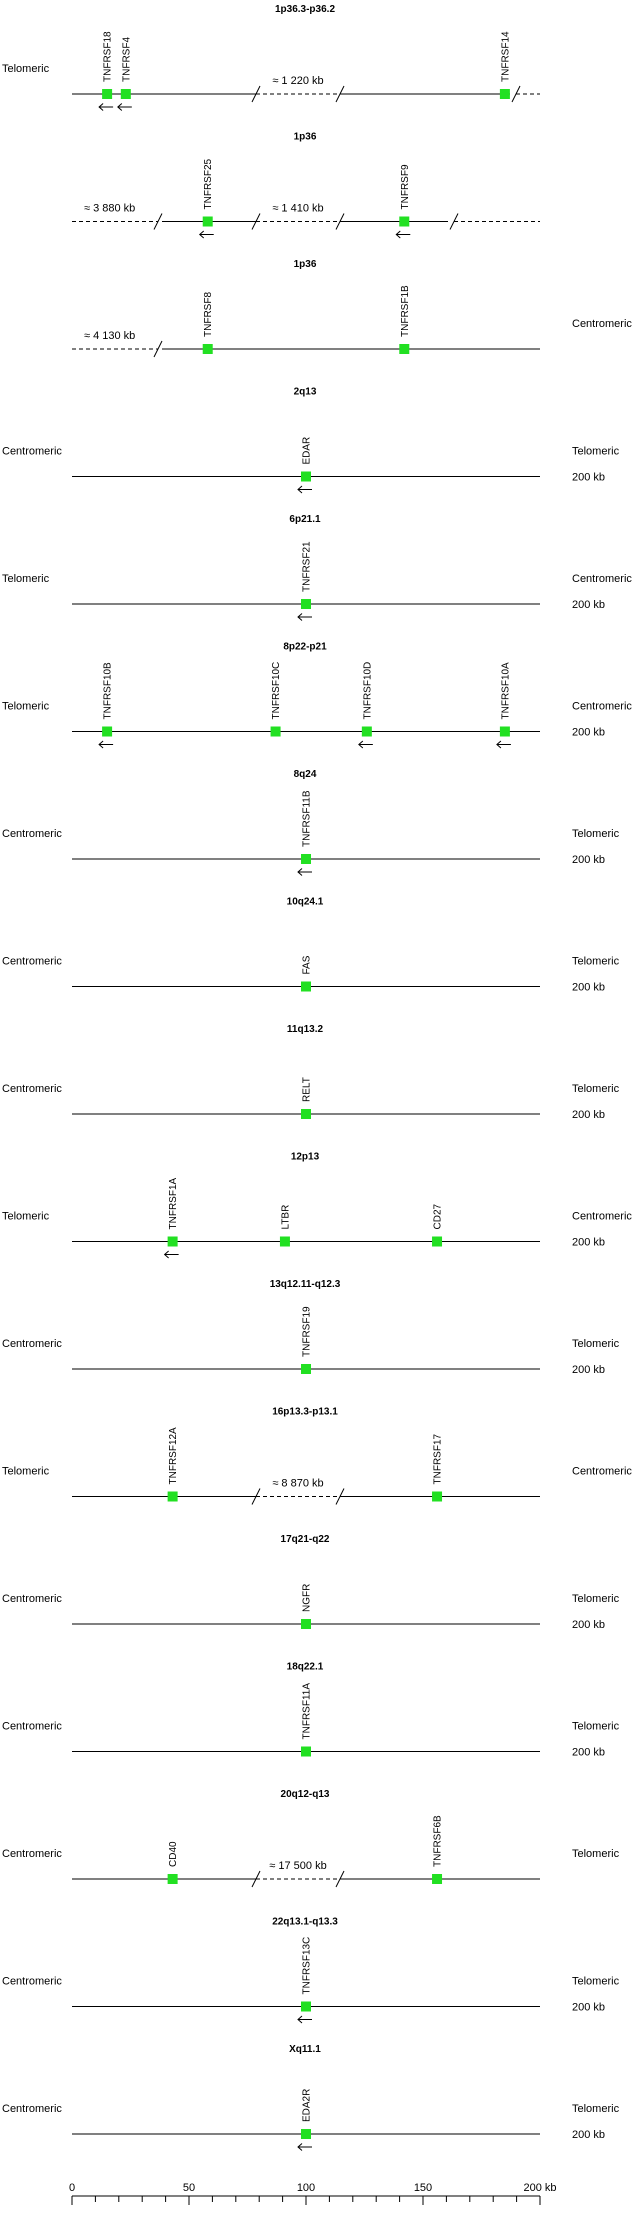 Image resolution: width=643 pixels, height=2229 pixels. What do you see at coordinates (405, 311) in the screenshot?
I see `gene-label: TNFRSF1B` at bounding box center [405, 311].